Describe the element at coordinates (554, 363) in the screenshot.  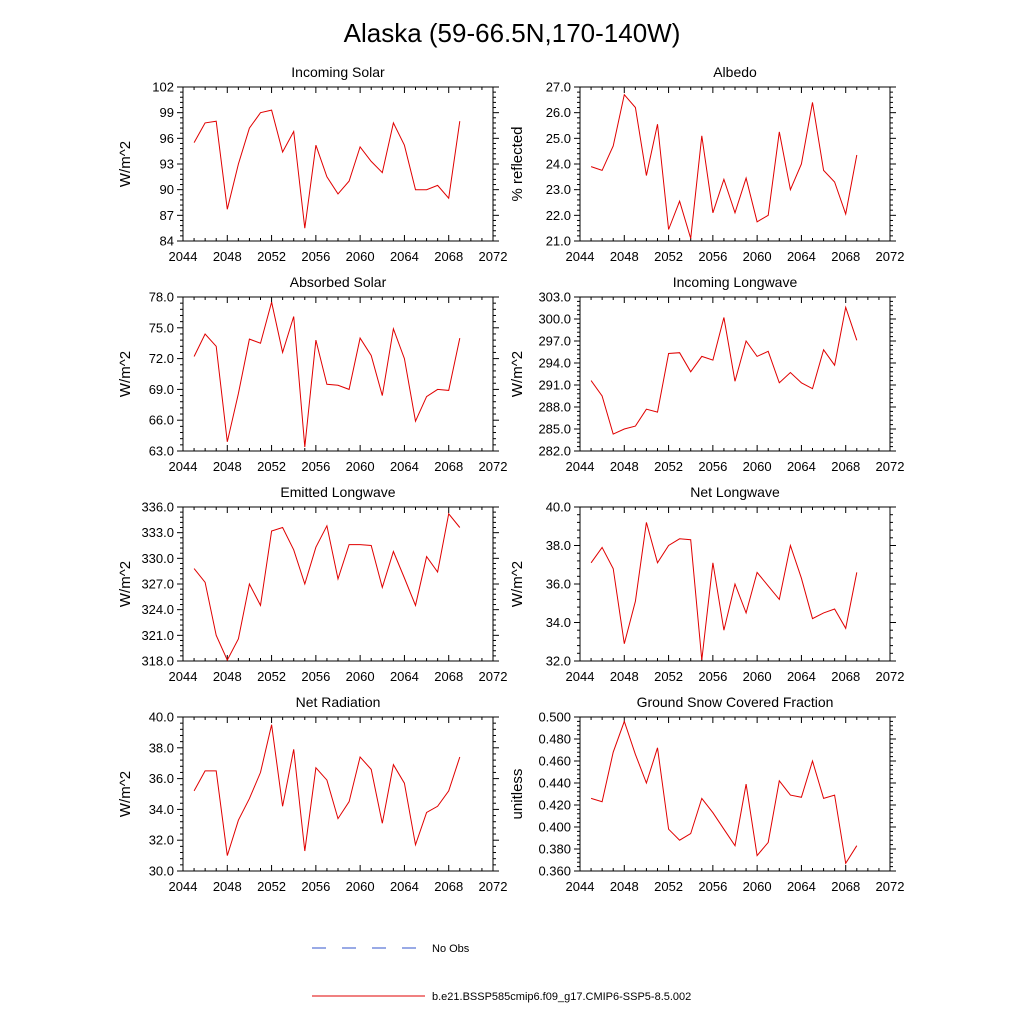
I see `y-tick-label: 294.0` at that location.